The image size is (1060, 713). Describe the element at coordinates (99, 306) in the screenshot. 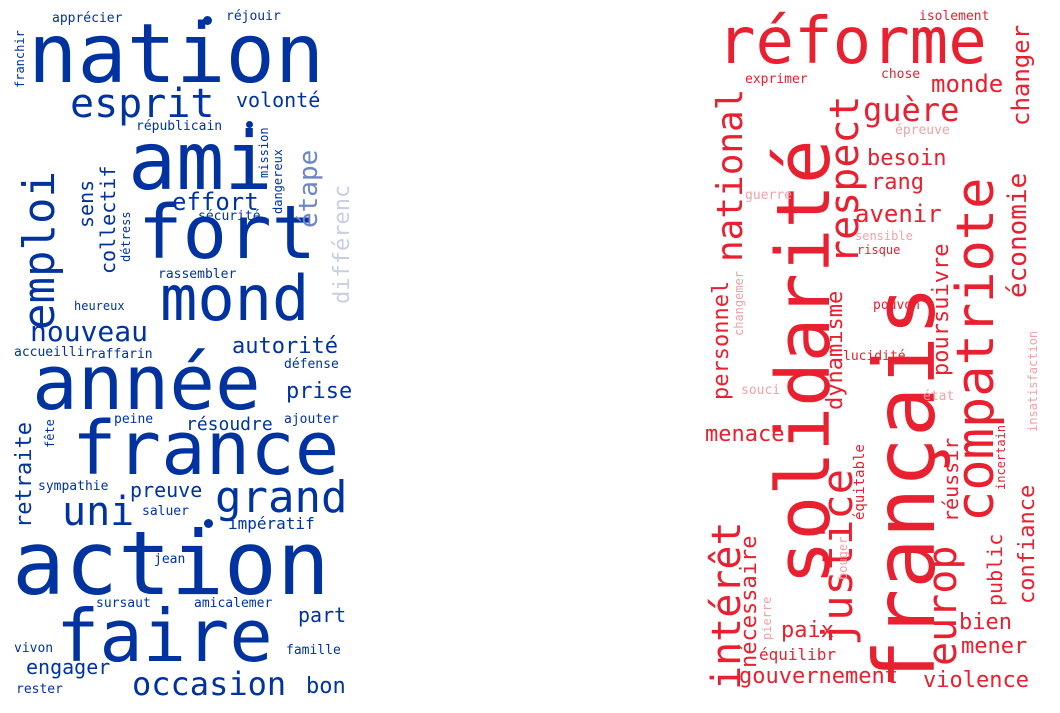

I see `word-heureux: heureux` at that location.